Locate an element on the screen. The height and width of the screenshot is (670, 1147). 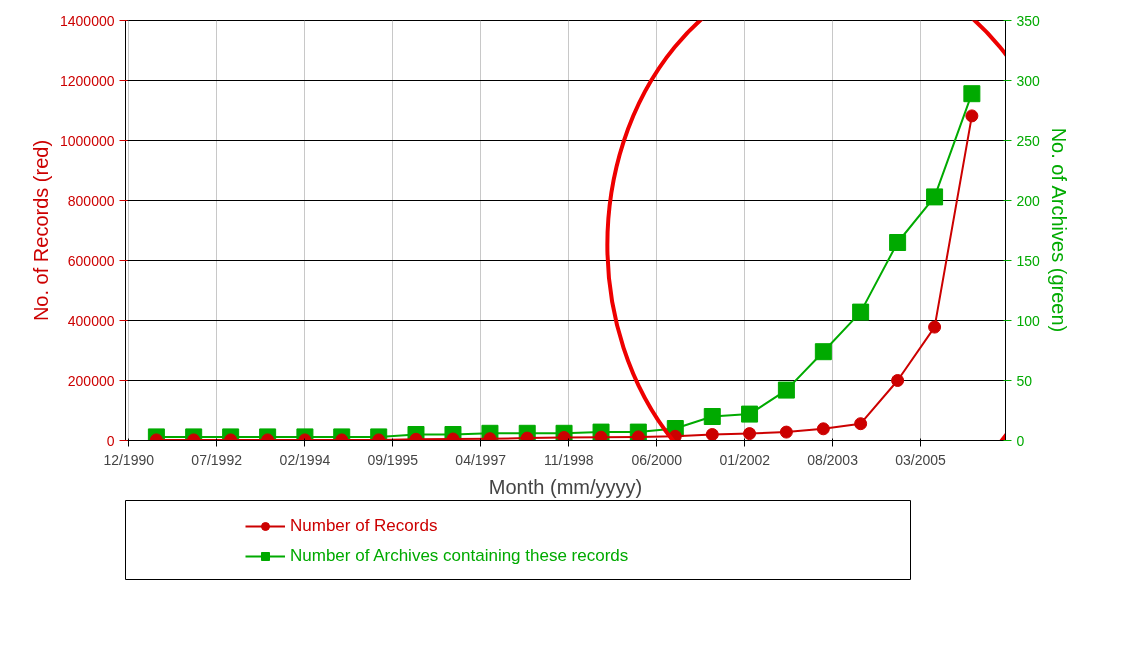
x-tick-label: 07/1992 is located at coordinates (217, 459).